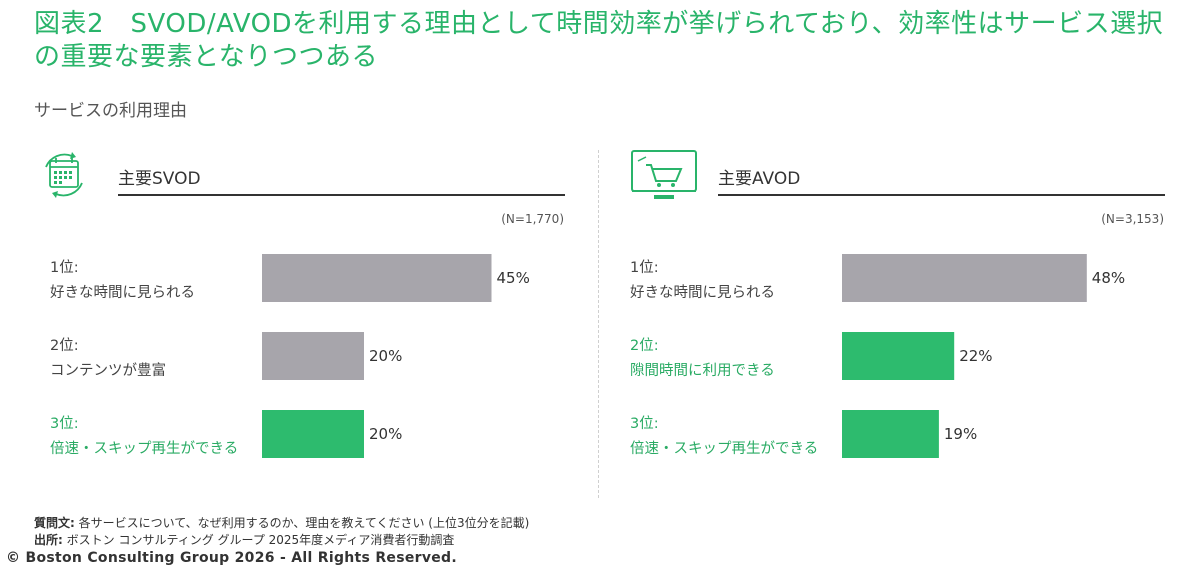 This screenshot has width=1200, height=572. What do you see at coordinates (48, 540) in the screenshot?
I see `source-label: 出所:` at bounding box center [48, 540].